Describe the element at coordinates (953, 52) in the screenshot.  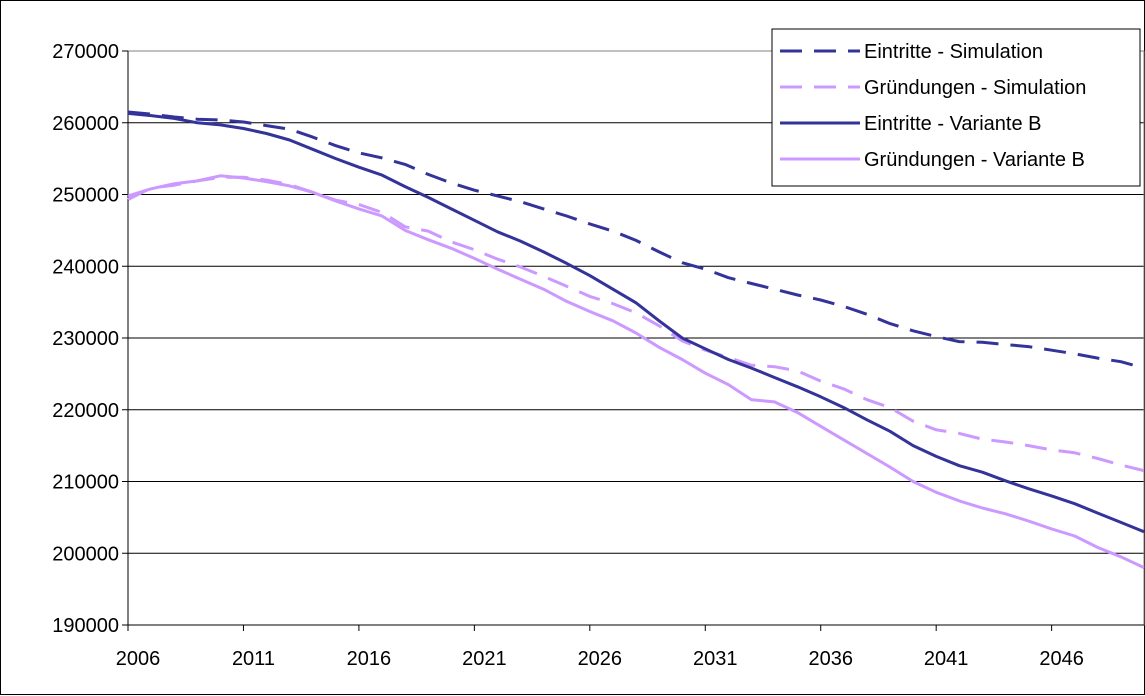
I see `legend-label-1: Eintritte - Simulation` at that location.